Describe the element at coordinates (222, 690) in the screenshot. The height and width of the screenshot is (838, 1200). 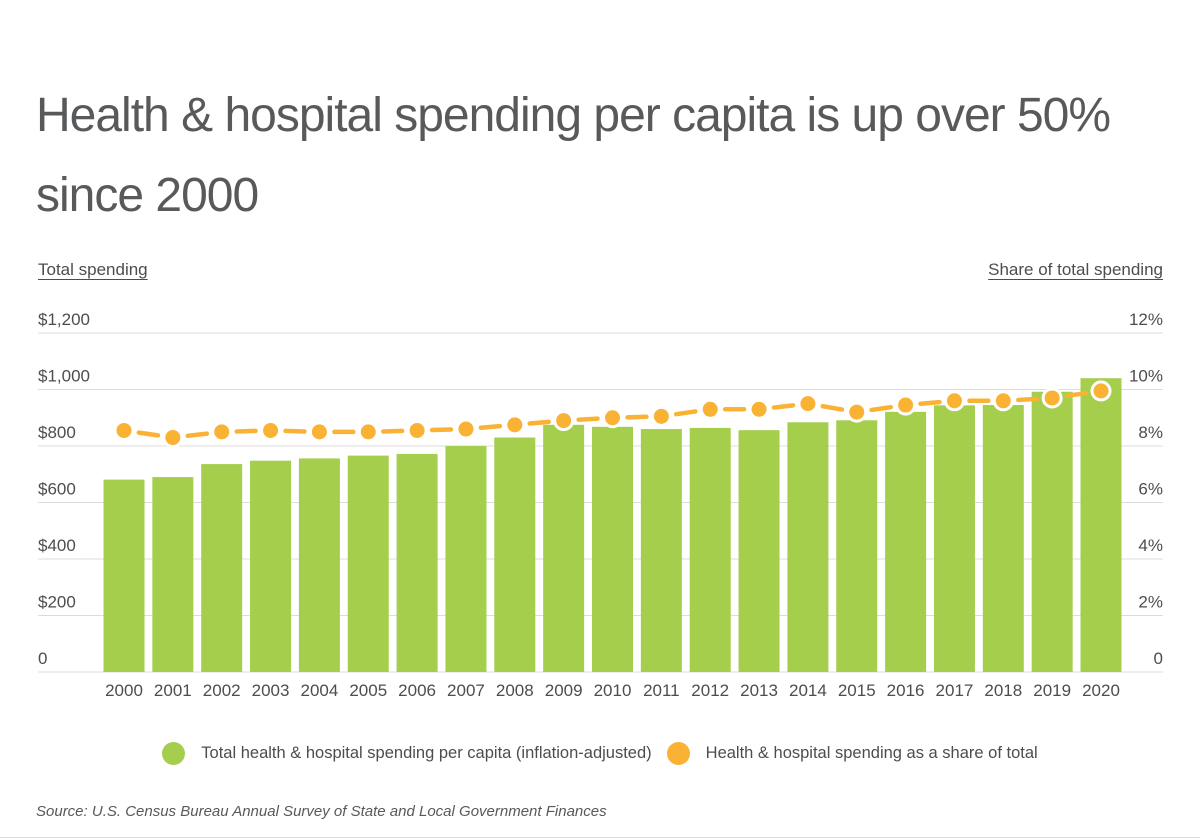
I see `x-tick-2002: 2002` at that location.